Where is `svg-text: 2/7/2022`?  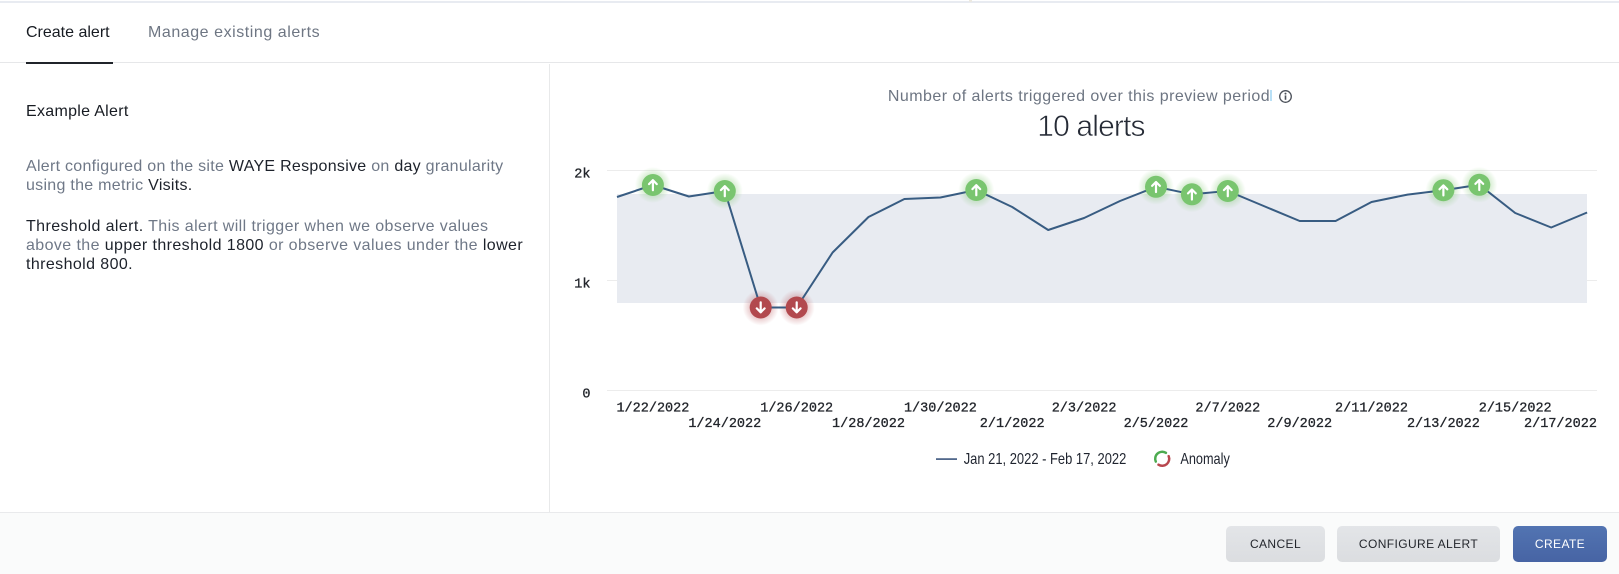 svg-text: 2/7/2022 is located at coordinates (1227, 409).